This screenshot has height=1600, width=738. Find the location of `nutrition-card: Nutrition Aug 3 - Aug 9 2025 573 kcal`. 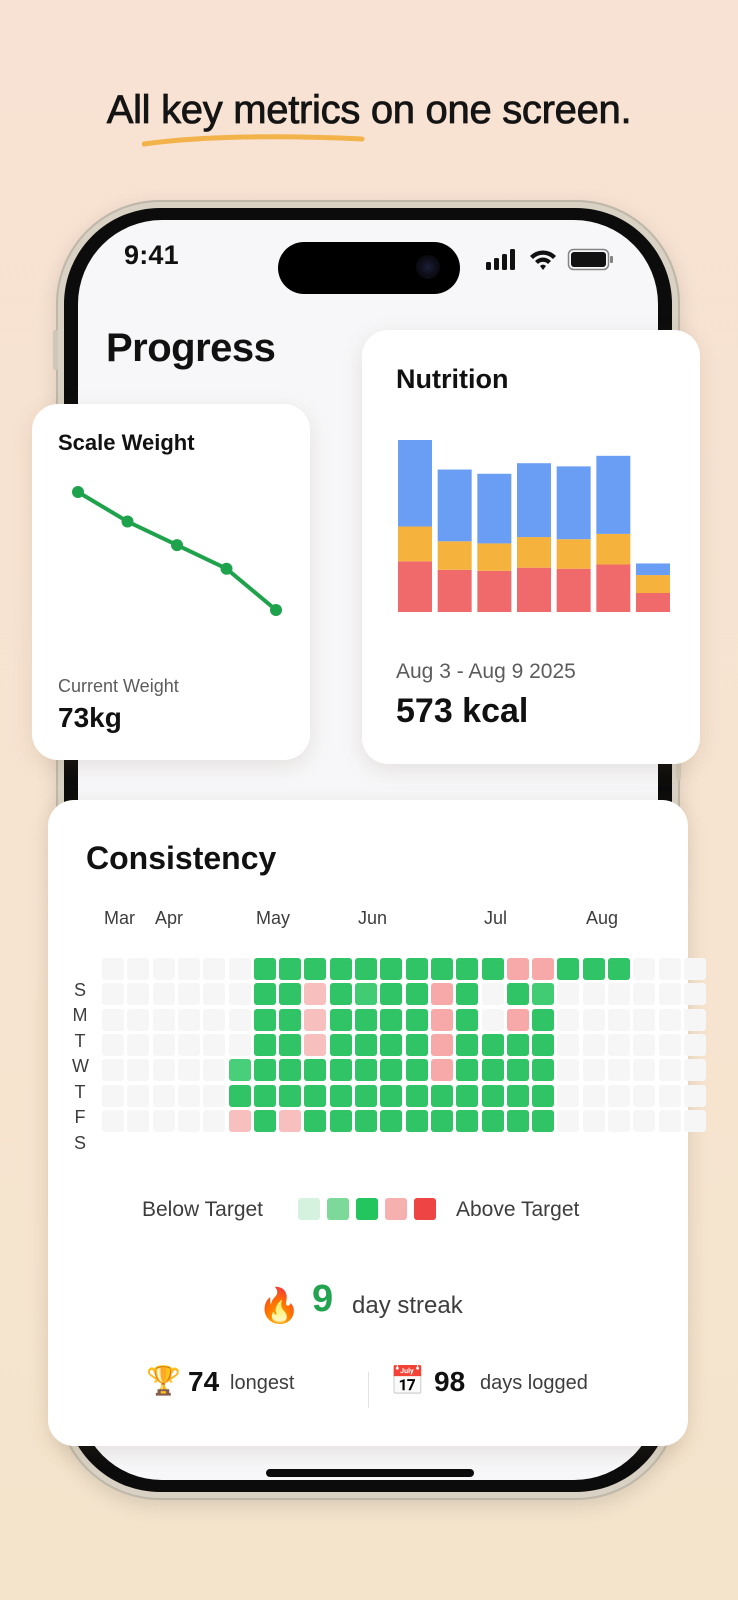

nutrition-card: Nutrition Aug 3 - Aug 9 2025 573 kcal is located at coordinates (531, 547).